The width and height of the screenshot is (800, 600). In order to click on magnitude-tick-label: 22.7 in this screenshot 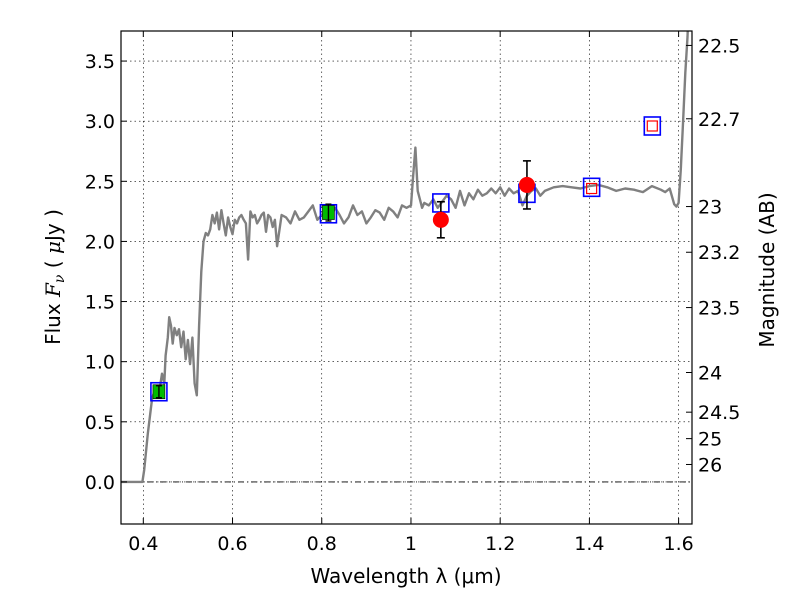, I will do `click(719, 120)`.